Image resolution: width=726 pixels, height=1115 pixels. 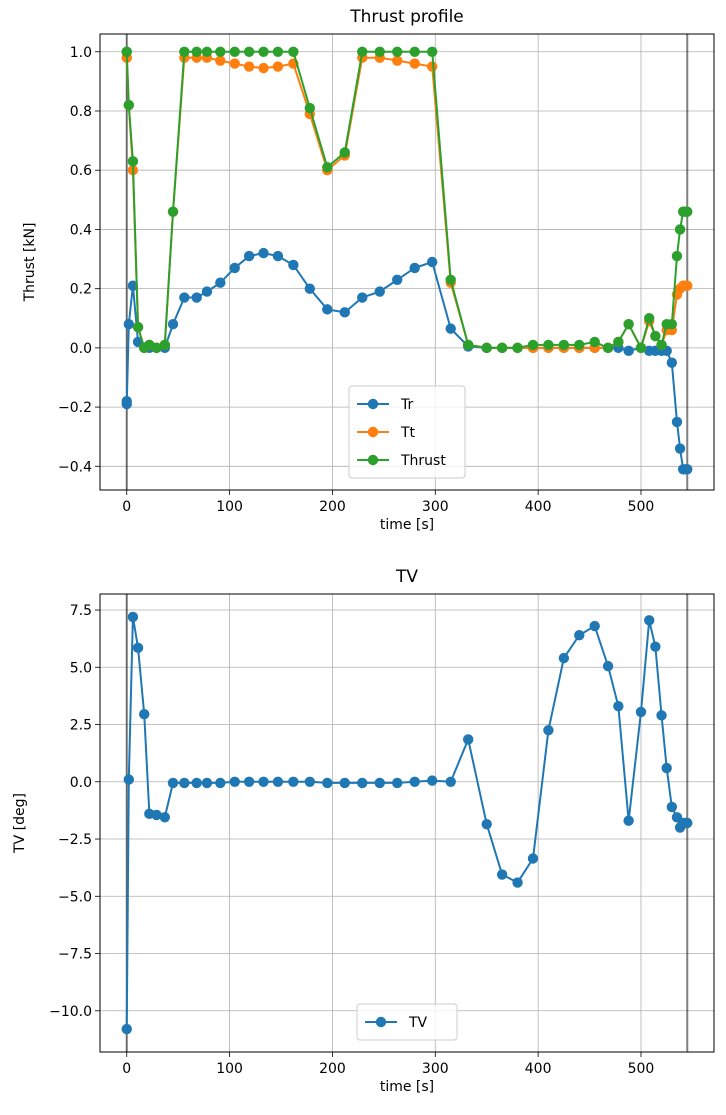 I want to click on y-tick-label: 0.4, so click(x=81, y=230).